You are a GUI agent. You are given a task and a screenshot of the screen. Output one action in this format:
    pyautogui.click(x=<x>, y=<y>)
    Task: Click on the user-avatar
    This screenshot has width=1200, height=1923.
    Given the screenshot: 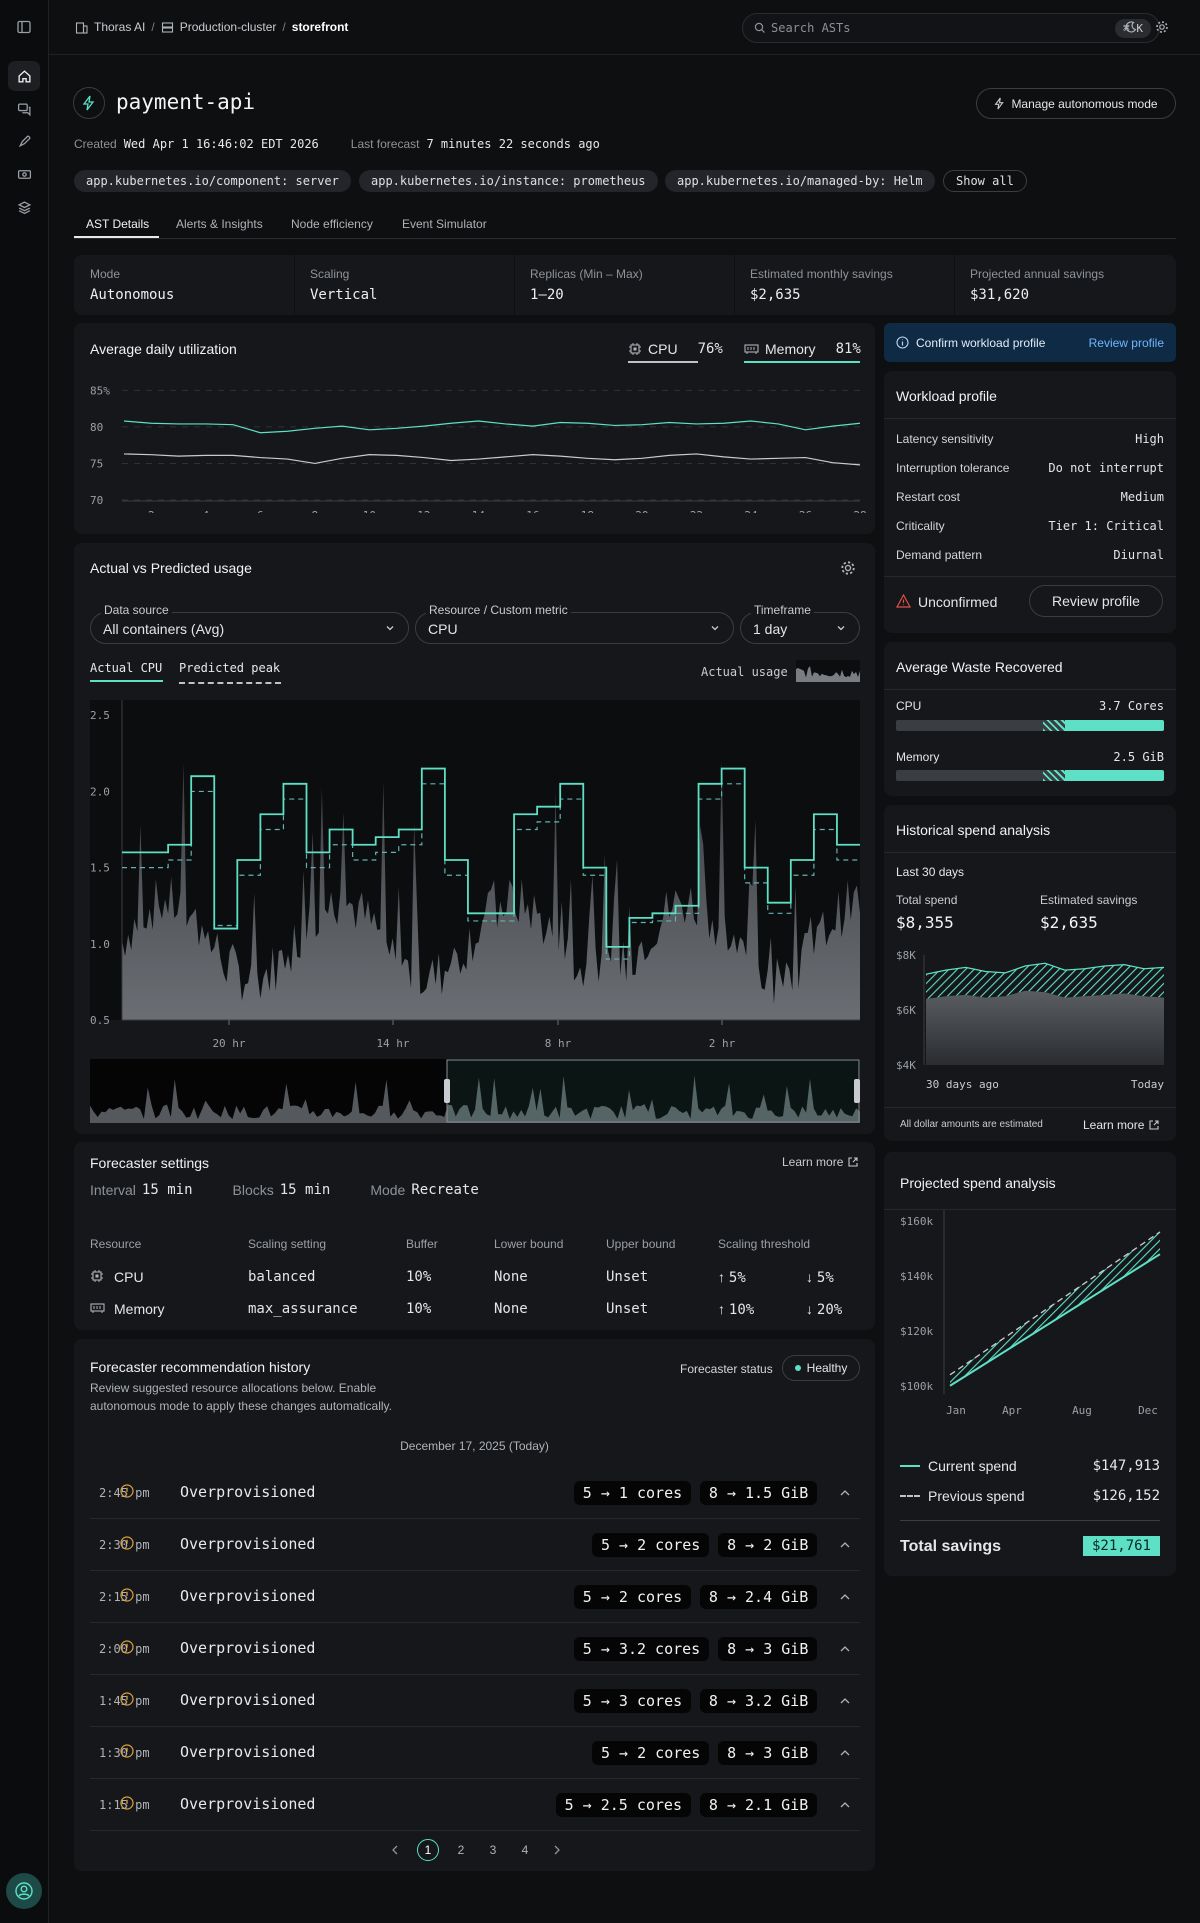 What is the action you would take?
    pyautogui.click(x=24, y=1891)
    